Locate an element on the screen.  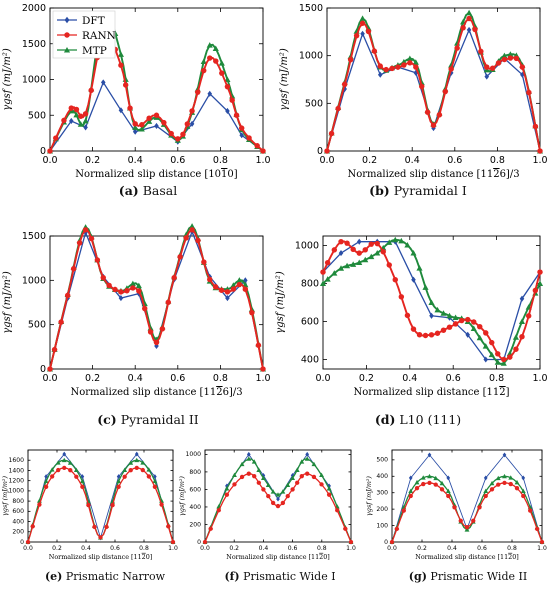
y-tick-label: 1000 is located at coordinates (307, 246).